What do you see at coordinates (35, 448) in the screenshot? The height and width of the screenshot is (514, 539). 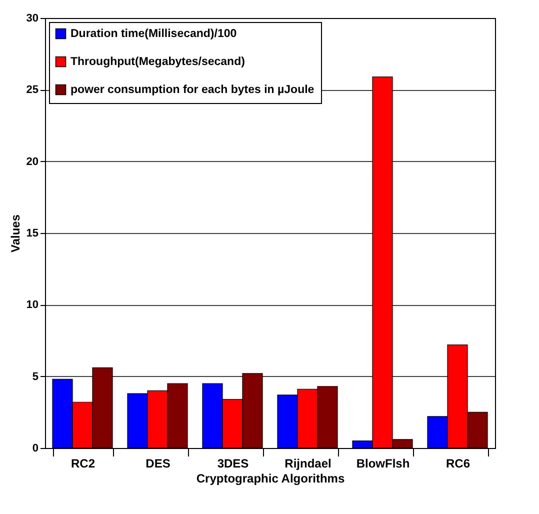 I see `y-tick-label: 0` at bounding box center [35, 448].